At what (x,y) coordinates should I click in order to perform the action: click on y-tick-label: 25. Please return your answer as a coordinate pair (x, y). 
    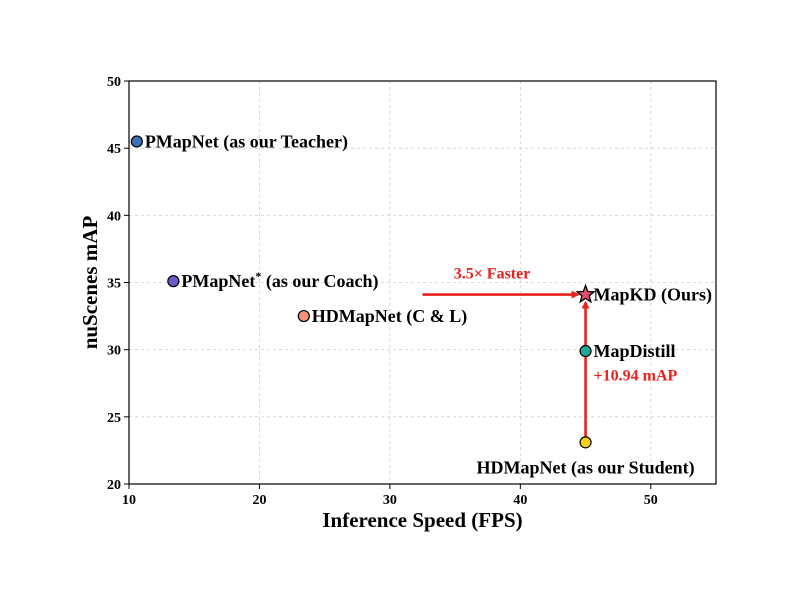
    Looking at the image, I should click on (114, 418).